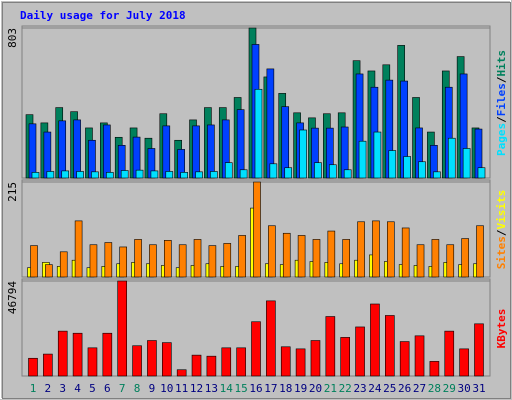 The height and width of the screenshot is (400, 512). Describe the element at coordinates (12, 192) in the screenshot. I see `y-tick-label: 215` at that location.